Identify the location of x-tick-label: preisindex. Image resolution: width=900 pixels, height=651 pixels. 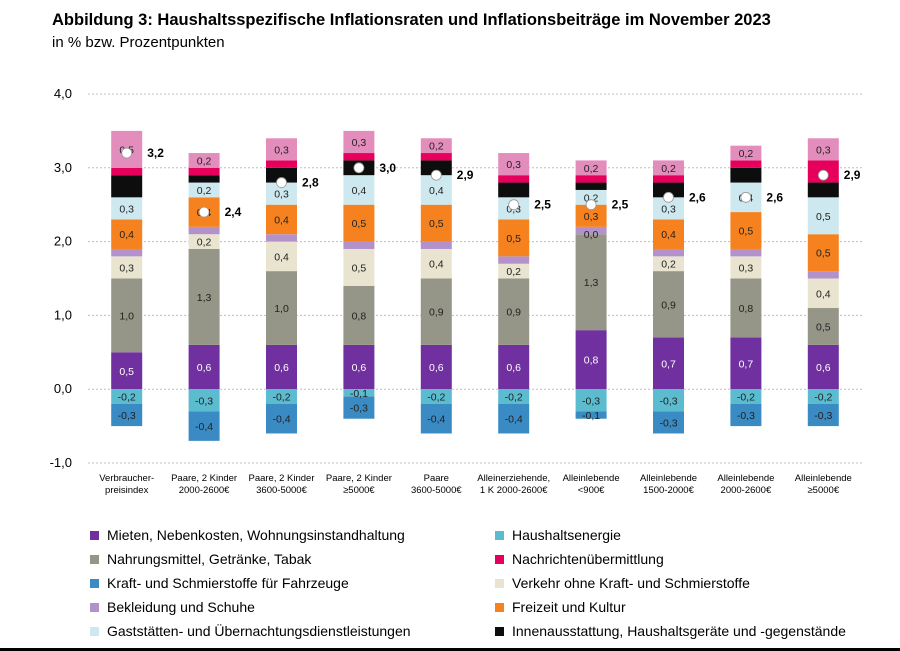
(127, 490).